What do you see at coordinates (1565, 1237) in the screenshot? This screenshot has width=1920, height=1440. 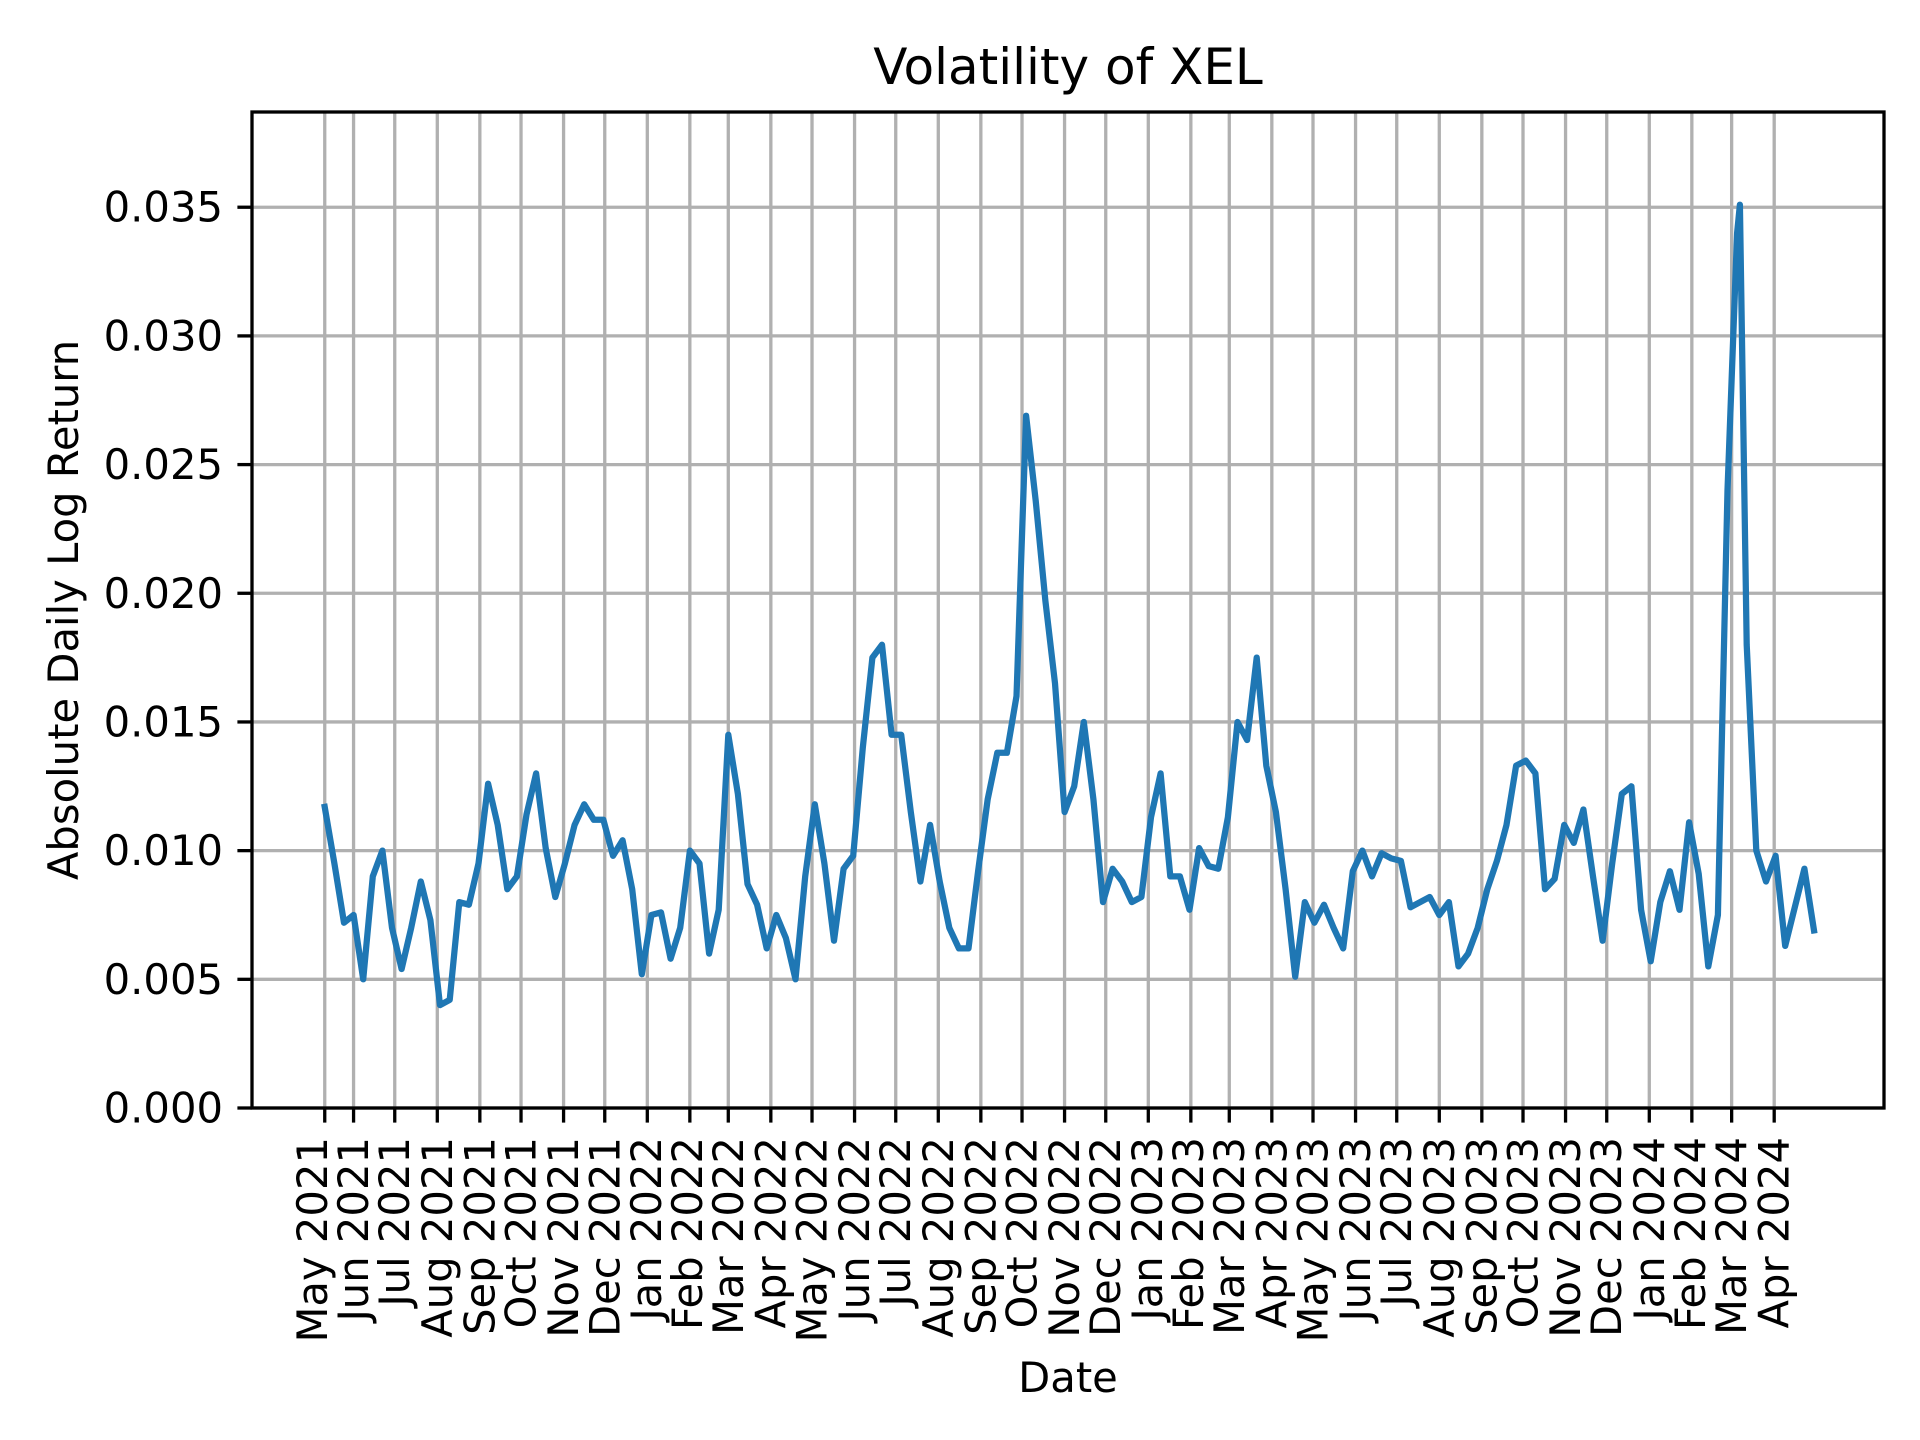 I see `x-tick-label: Nov 2023` at bounding box center [1565, 1237].